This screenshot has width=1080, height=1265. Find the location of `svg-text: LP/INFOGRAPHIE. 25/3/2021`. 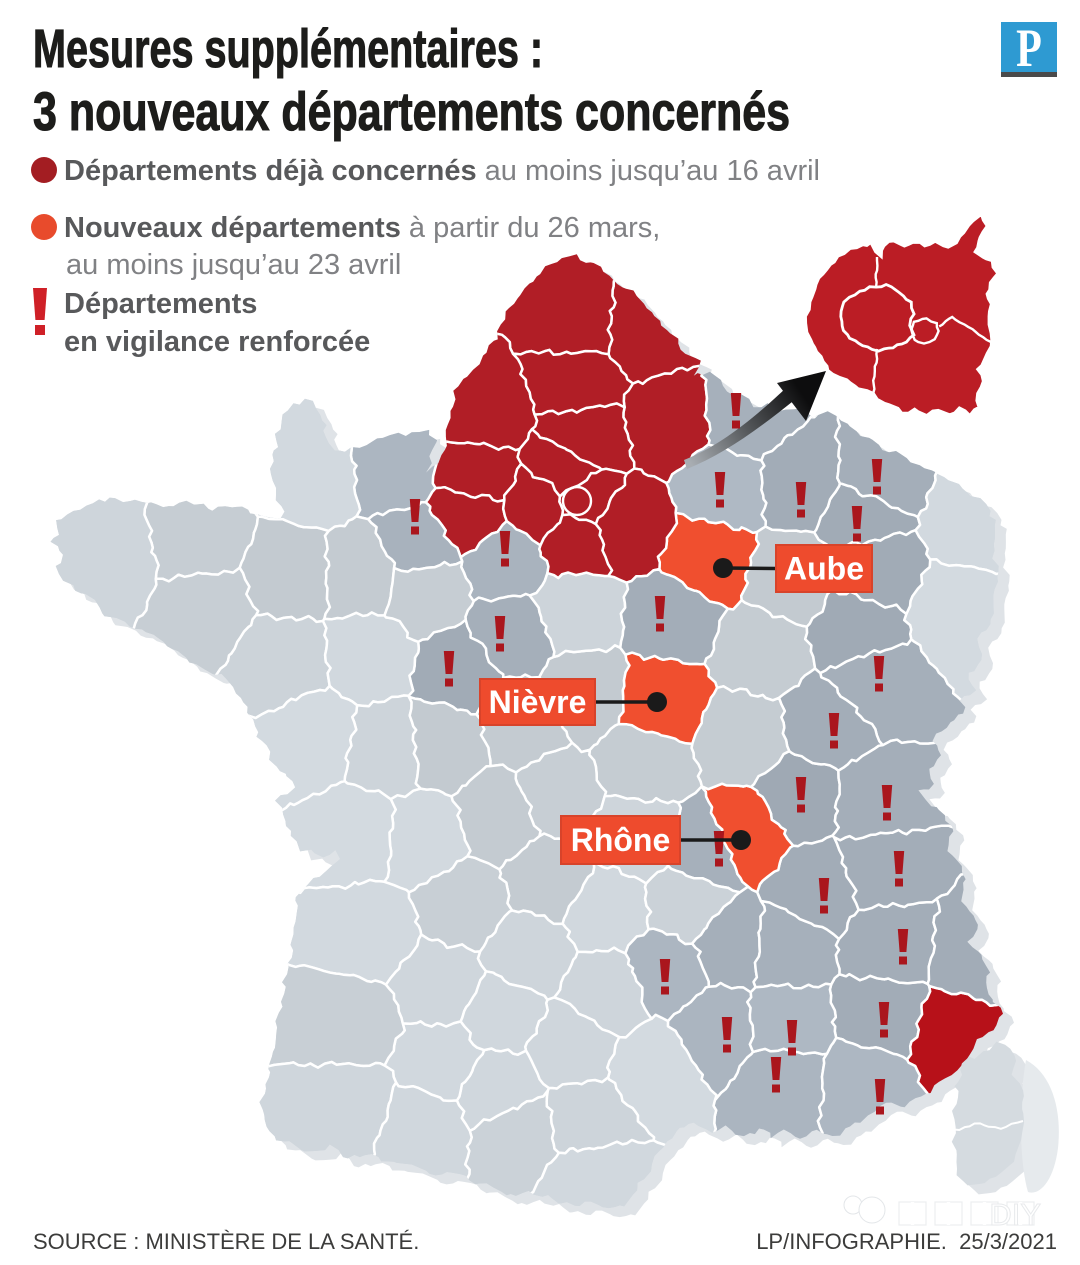

svg-text: LP/INFOGRAPHIE. 25/3/2021 is located at coordinates (906, 1241).